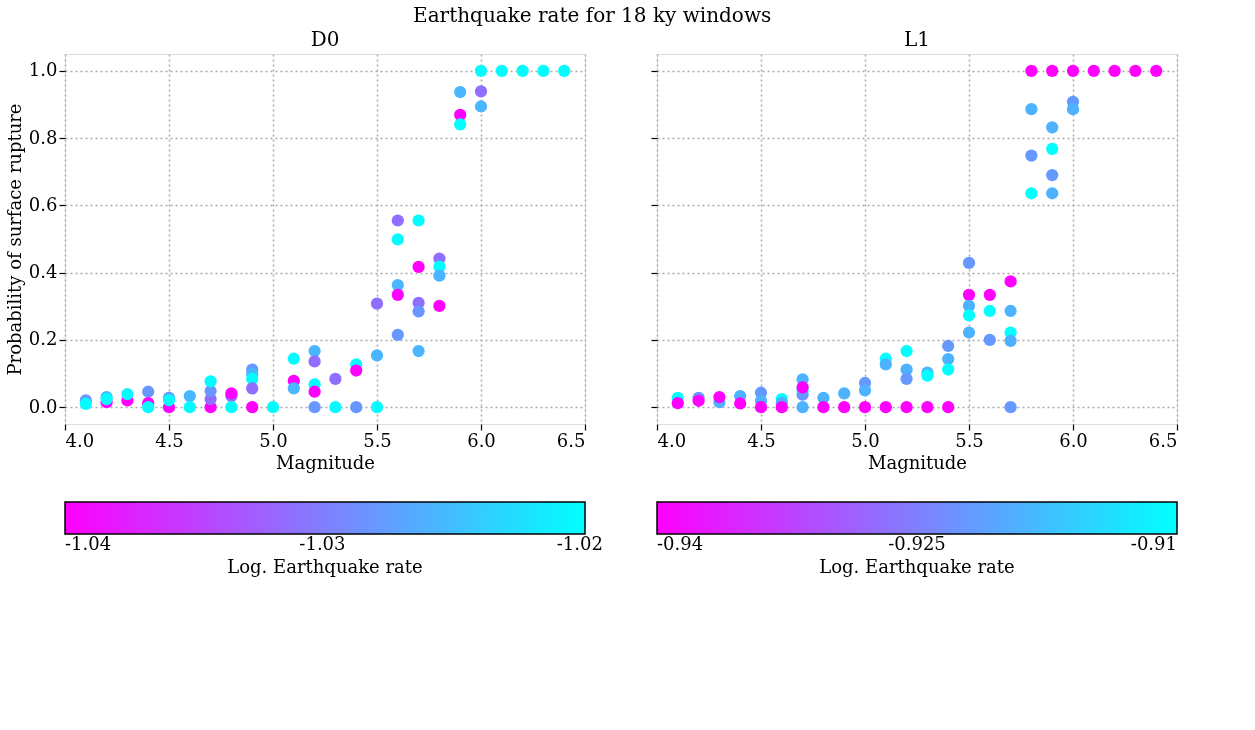 Image resolution: width=1255 pixels, height=730 pixels. Describe the element at coordinates (579, 543) in the screenshot. I see `color-bar-label: -1.02` at that location.